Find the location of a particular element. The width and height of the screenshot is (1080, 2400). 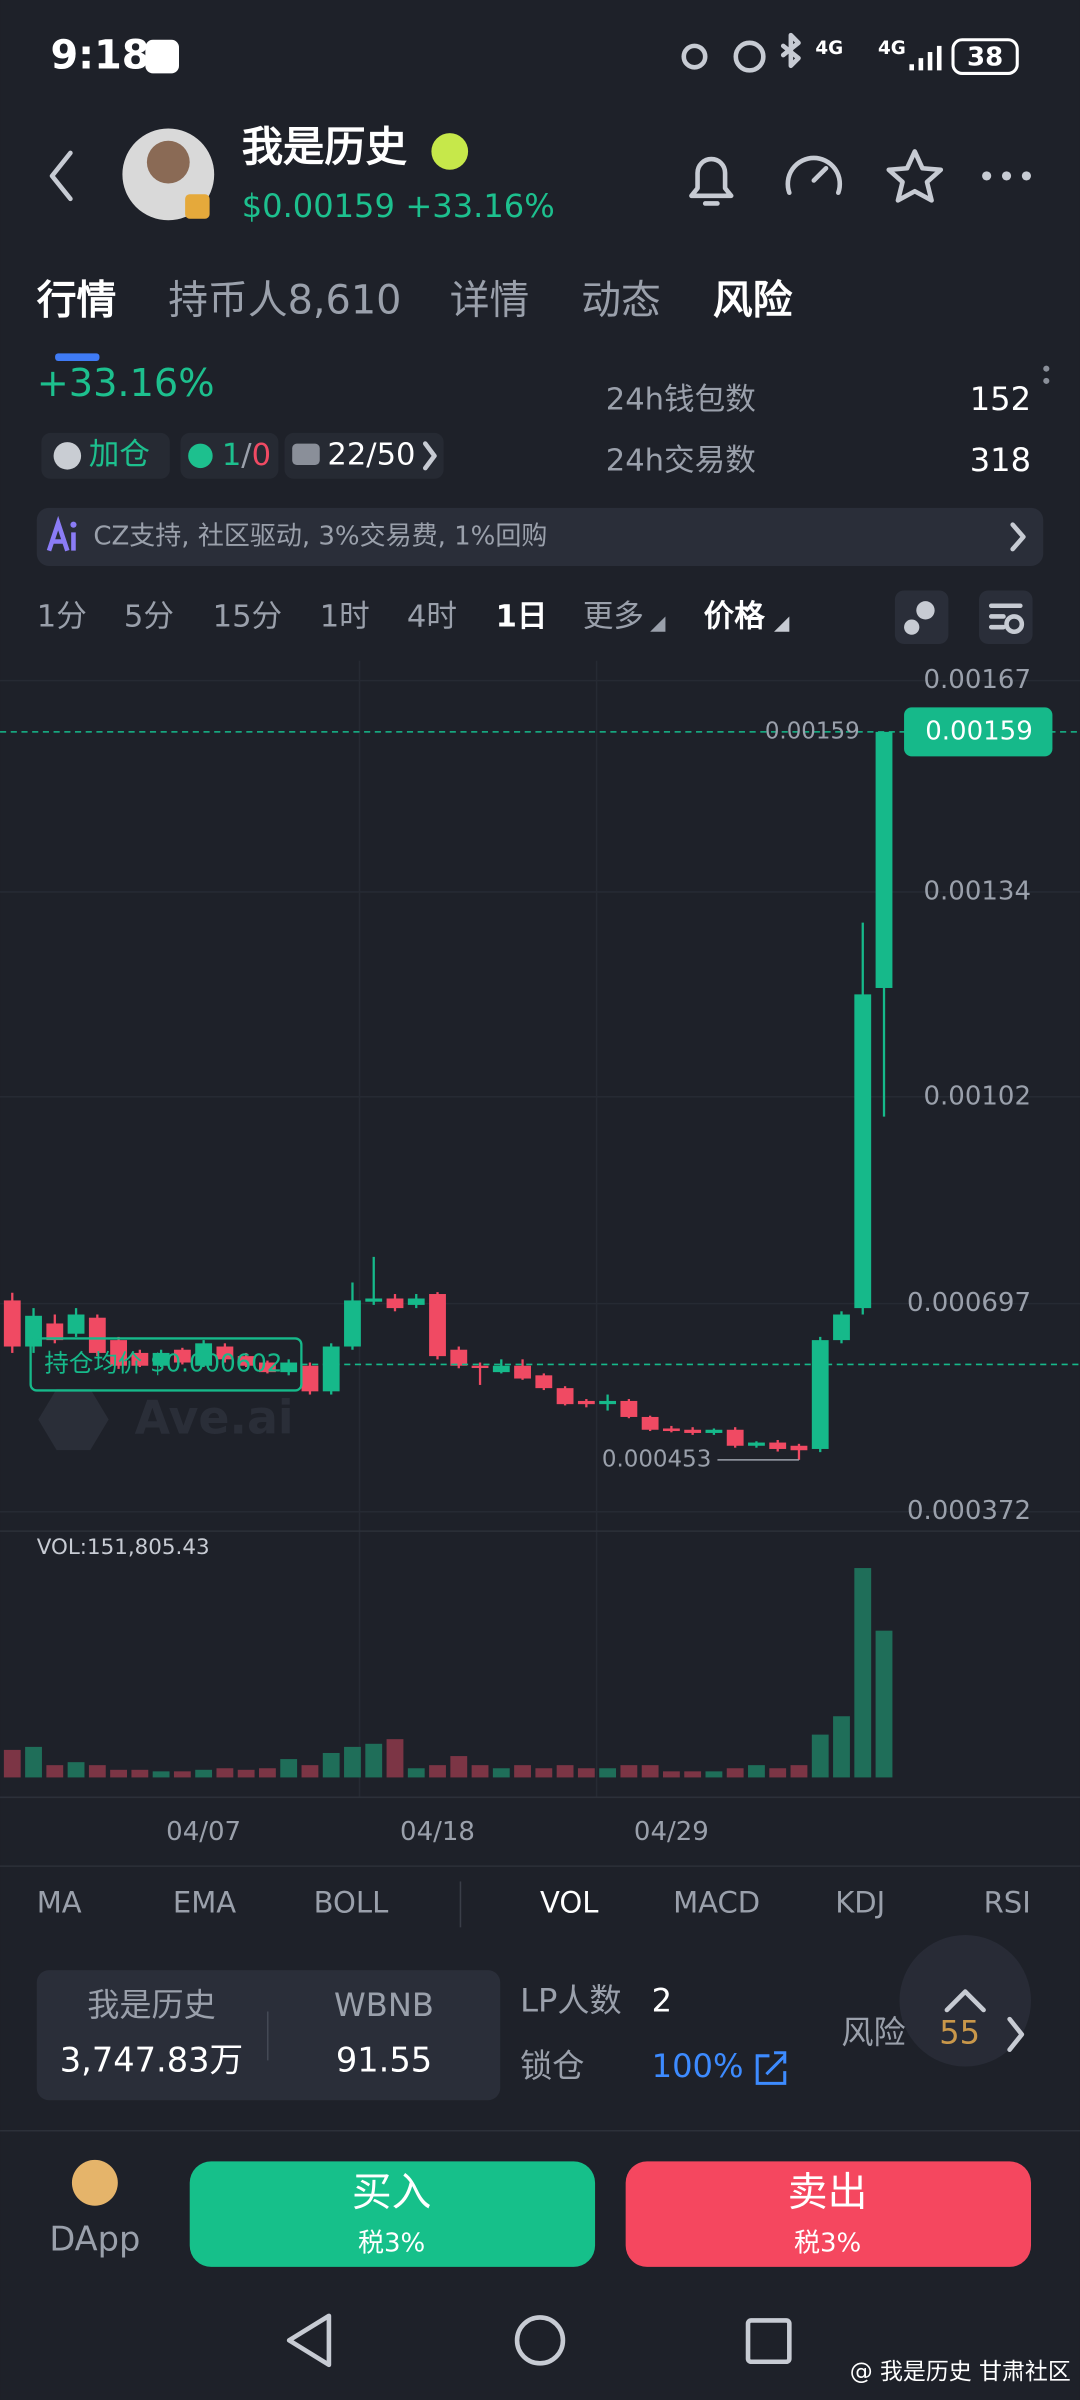

risk-score: 55 is located at coordinates (959, 2032).